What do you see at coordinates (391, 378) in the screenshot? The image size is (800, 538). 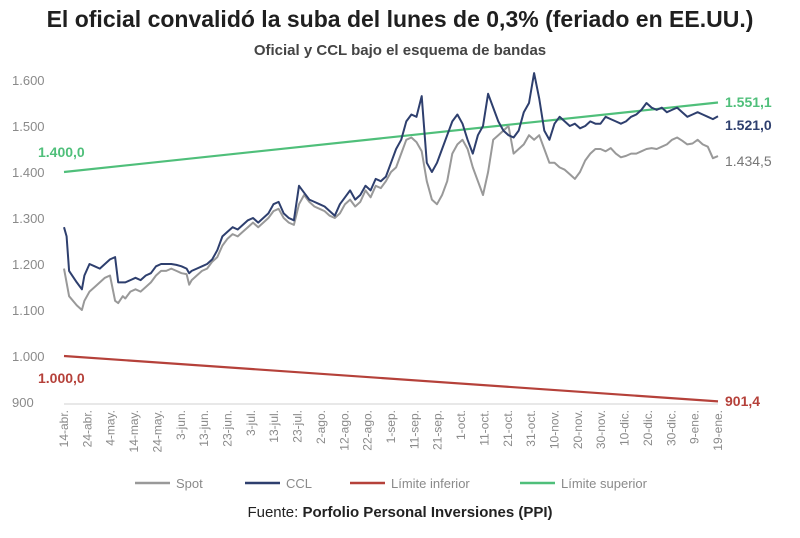 I see `series-line-limite-inferior` at bounding box center [391, 378].